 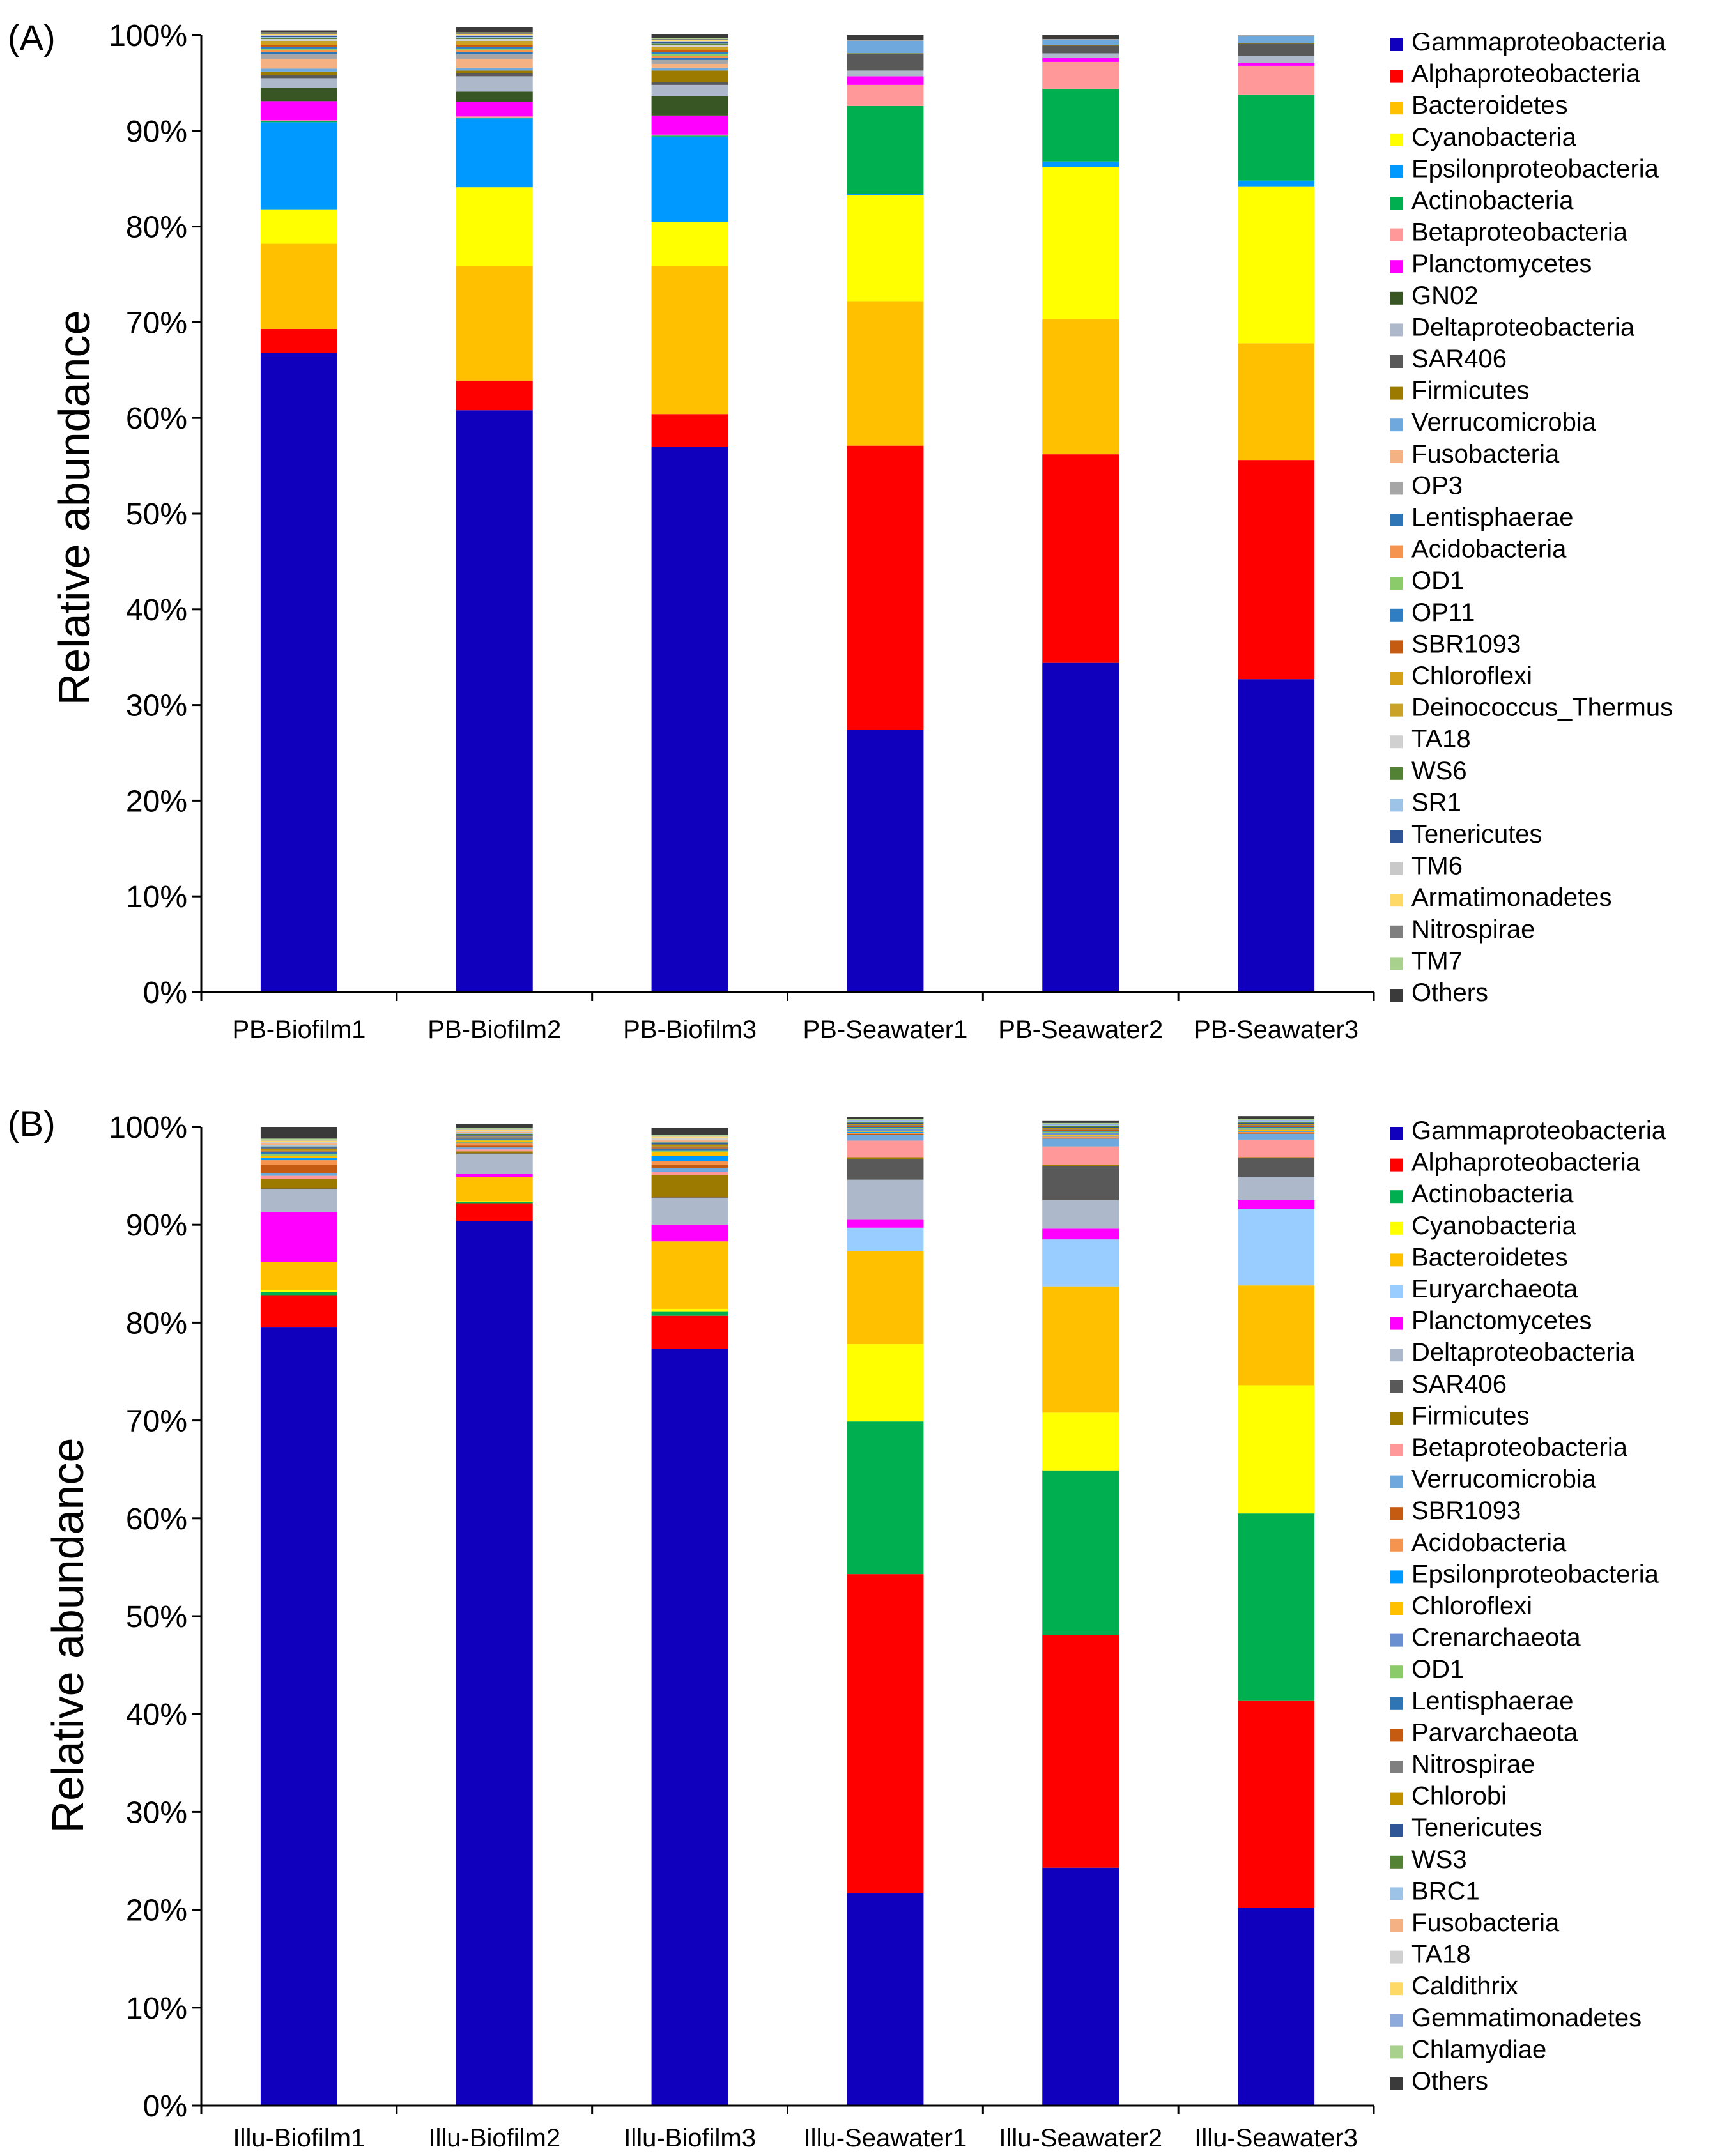 What do you see at coordinates (148, 1128) in the screenshot?
I see `y-tick-label: 100%` at bounding box center [148, 1128].